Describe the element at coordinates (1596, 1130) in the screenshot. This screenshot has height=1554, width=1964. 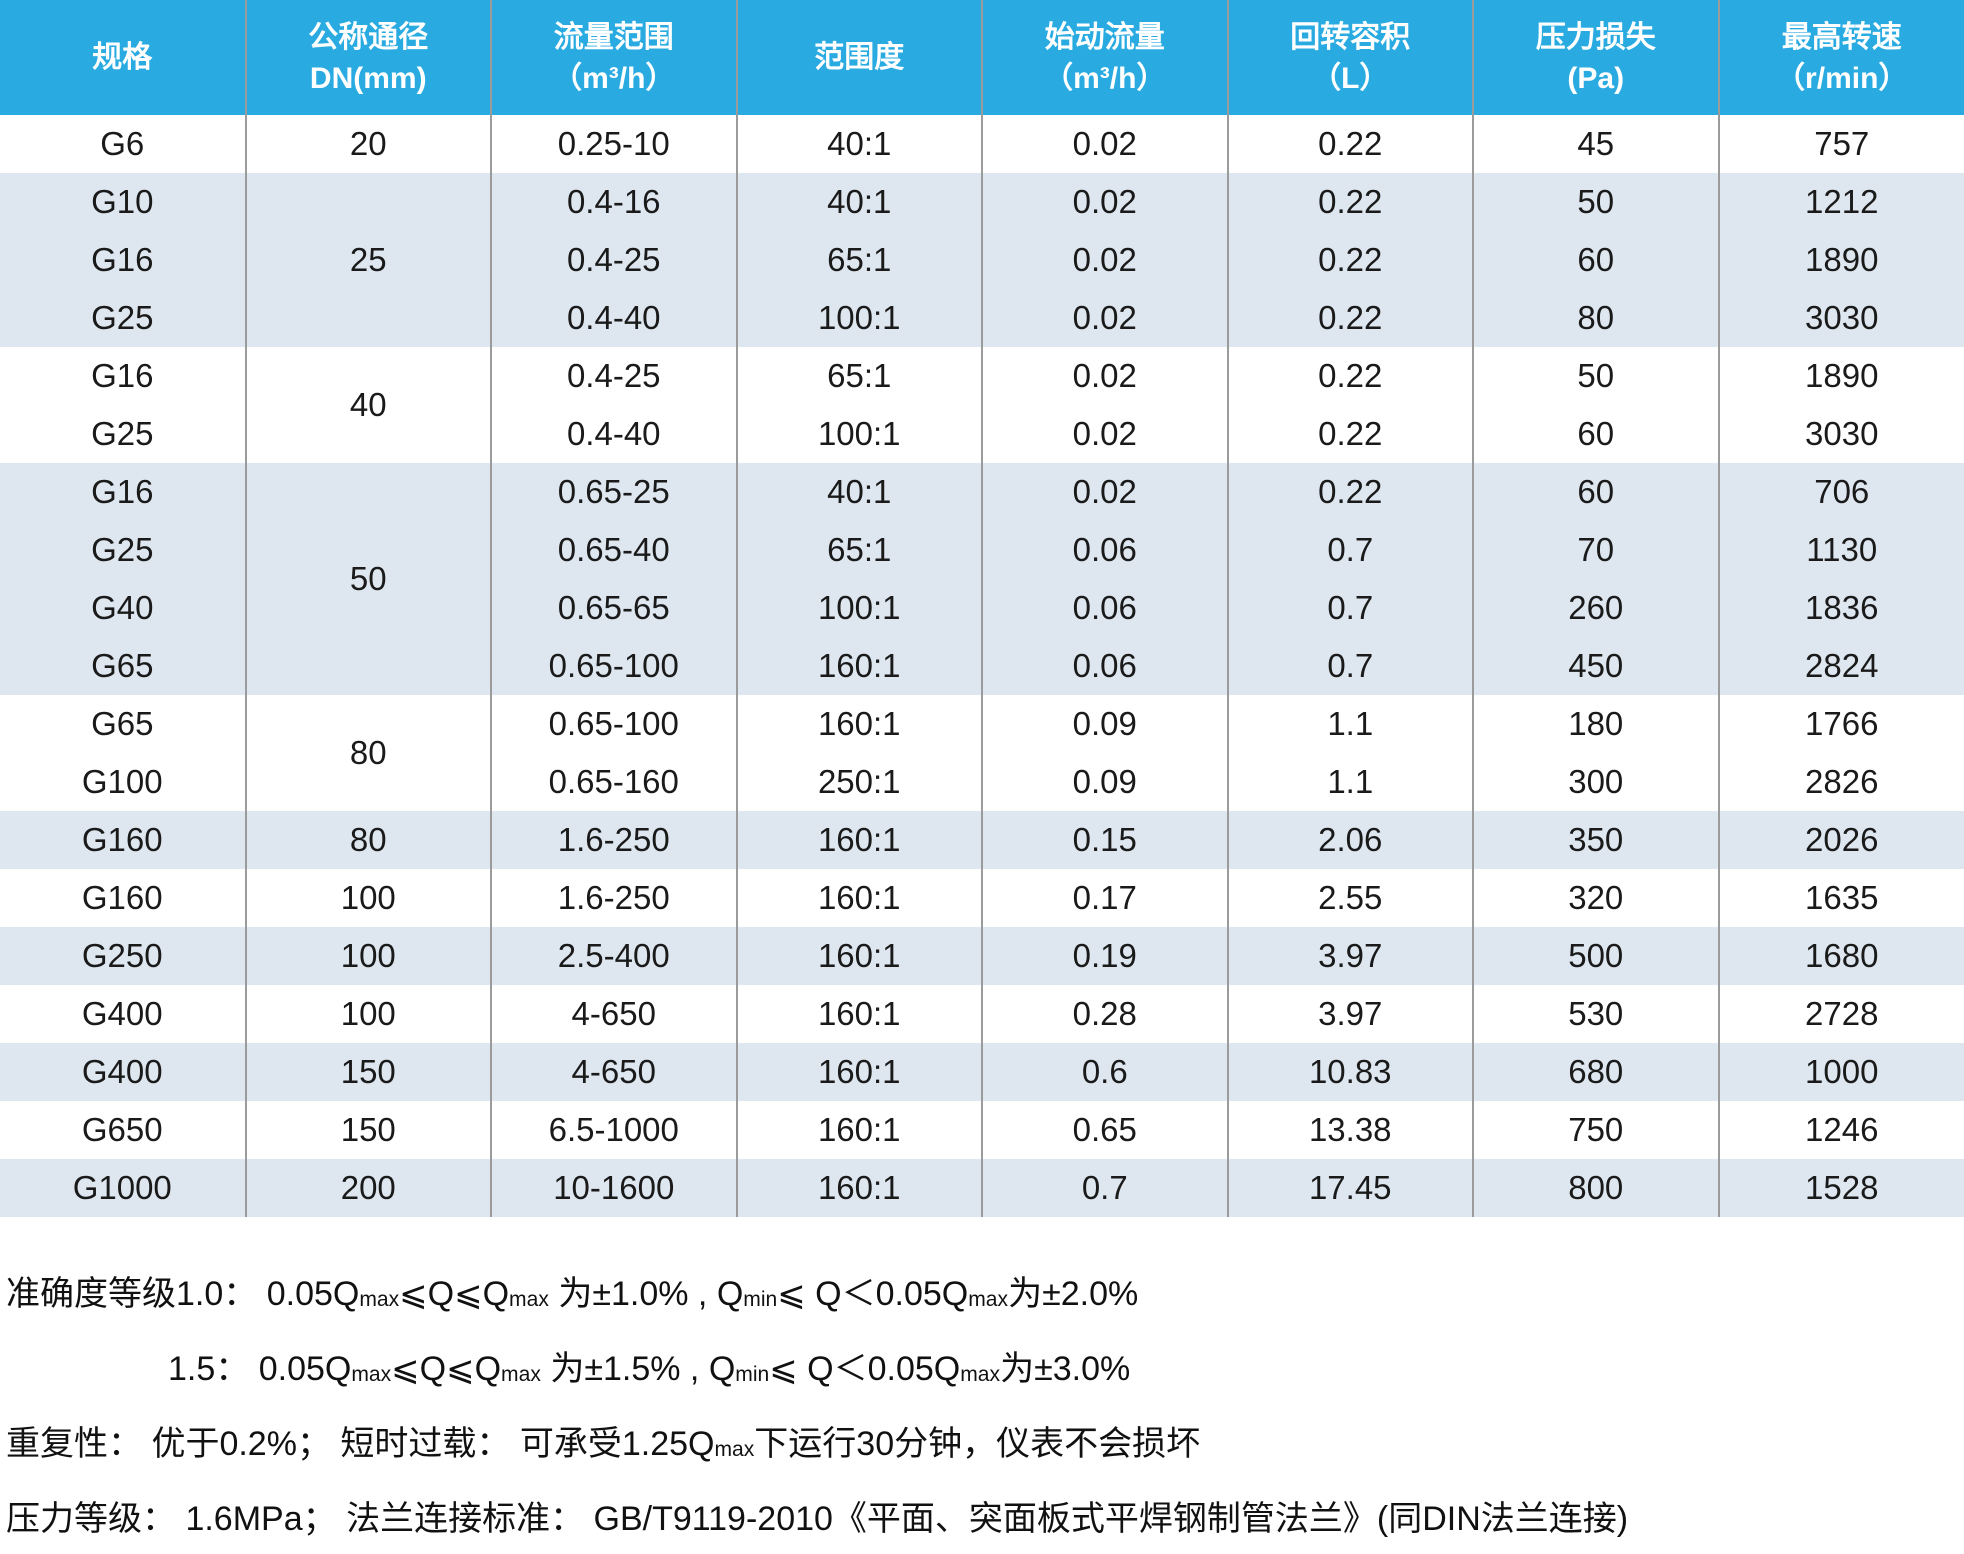
I see `pressure-loss-cell: 750` at that location.